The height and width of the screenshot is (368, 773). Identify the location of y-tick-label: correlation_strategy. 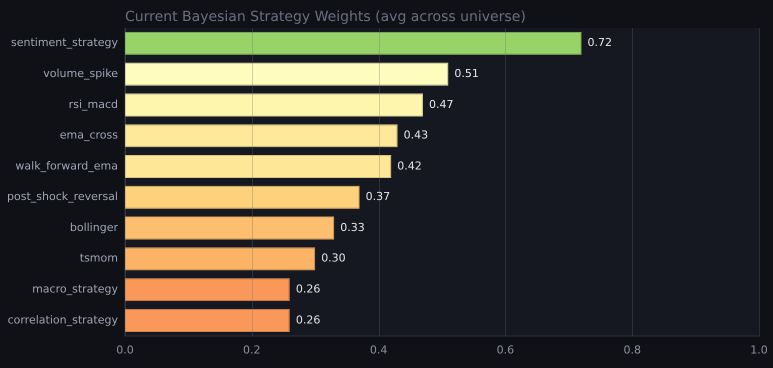
(63, 319).